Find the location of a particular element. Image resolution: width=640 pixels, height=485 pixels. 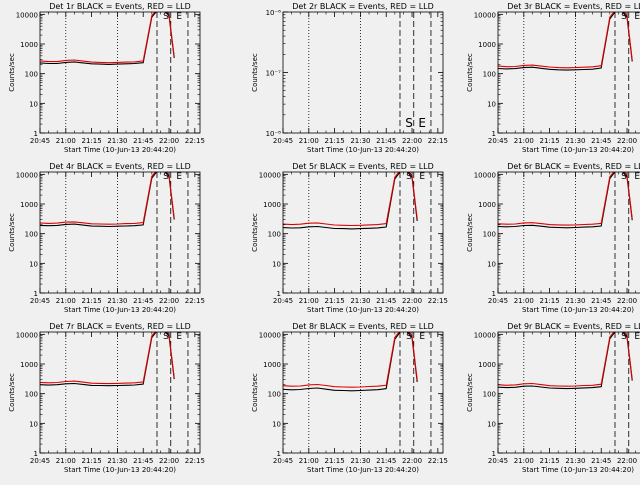

y-tick-label: 10⁻⁷ is located at coordinates (274, 74).